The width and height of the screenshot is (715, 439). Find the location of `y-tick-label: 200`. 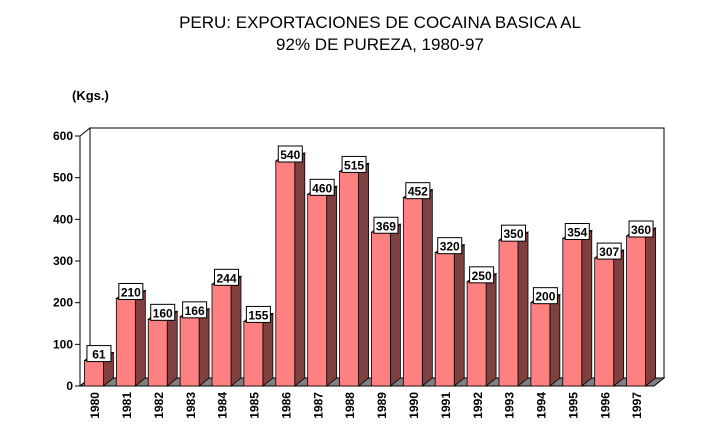

y-tick-label: 200 is located at coordinates (63, 303).